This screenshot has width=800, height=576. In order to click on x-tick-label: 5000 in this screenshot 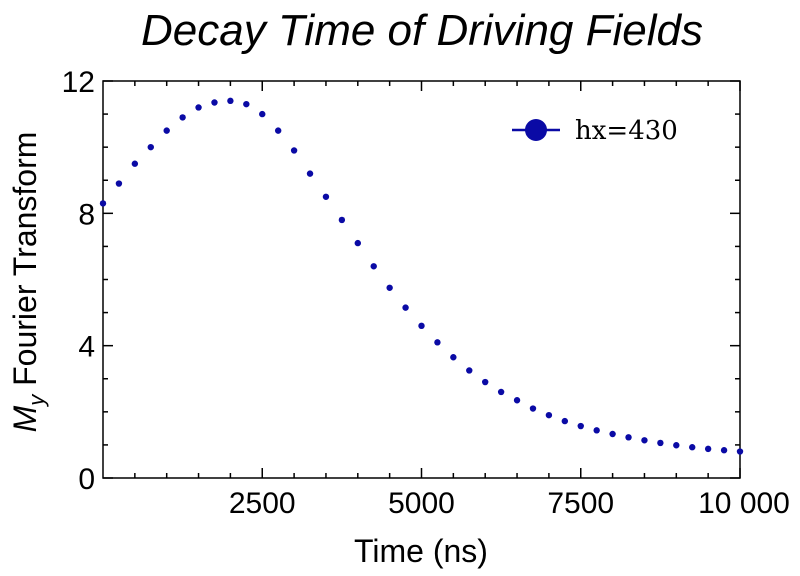, I will do `click(421, 503)`.